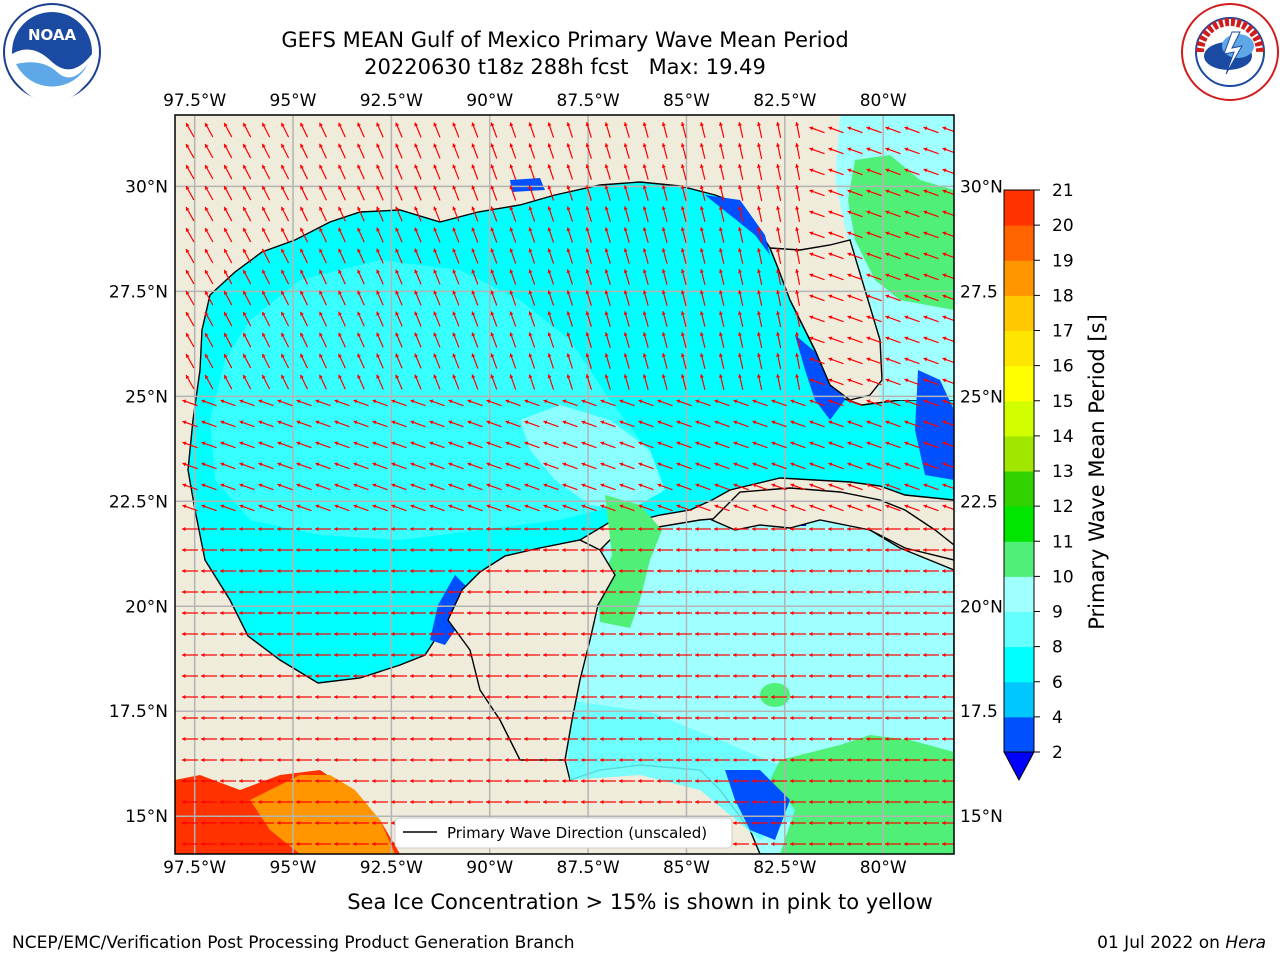 The height and width of the screenshot is (960, 1280). Describe the element at coordinates (138, 502) in the screenshot. I see `y-tick-label-left: 22.5°N` at that location.